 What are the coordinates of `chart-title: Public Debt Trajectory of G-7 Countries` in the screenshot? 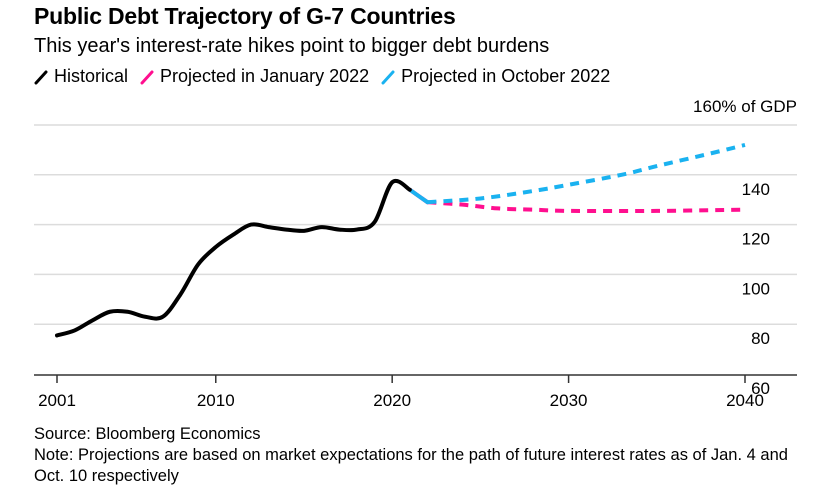 It's located at (245, 16).